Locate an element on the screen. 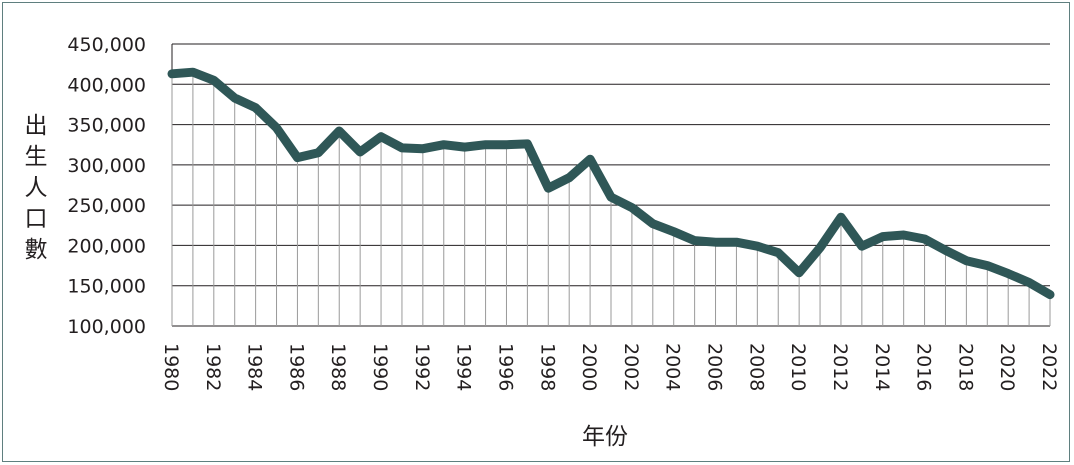  y-tick-label: 400,000 is located at coordinates (106, 85).